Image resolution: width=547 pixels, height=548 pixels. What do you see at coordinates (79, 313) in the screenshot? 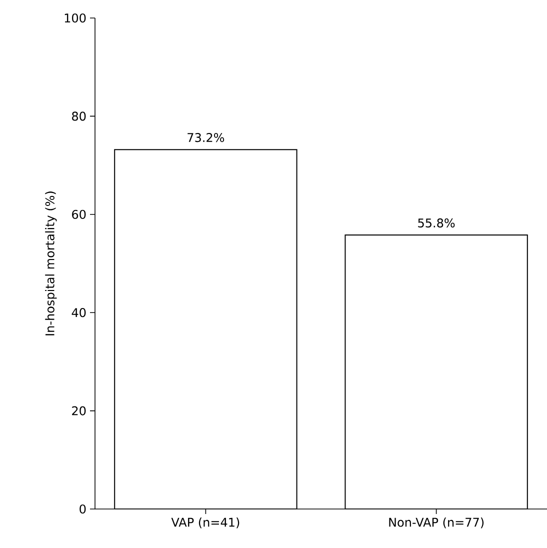
I see `y-tick-label: 40` at bounding box center [79, 313].